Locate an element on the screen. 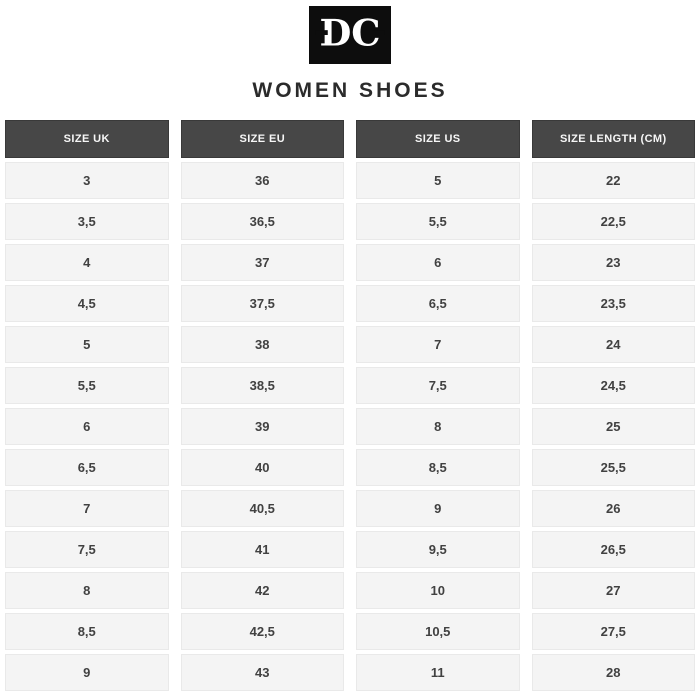  cell-length: 27,5 is located at coordinates (613, 631).